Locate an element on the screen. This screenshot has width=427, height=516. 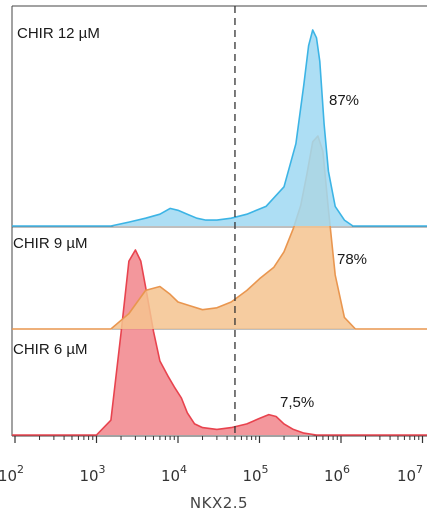
x-tick-label: 10⁴ is located at coordinates (174, 474).